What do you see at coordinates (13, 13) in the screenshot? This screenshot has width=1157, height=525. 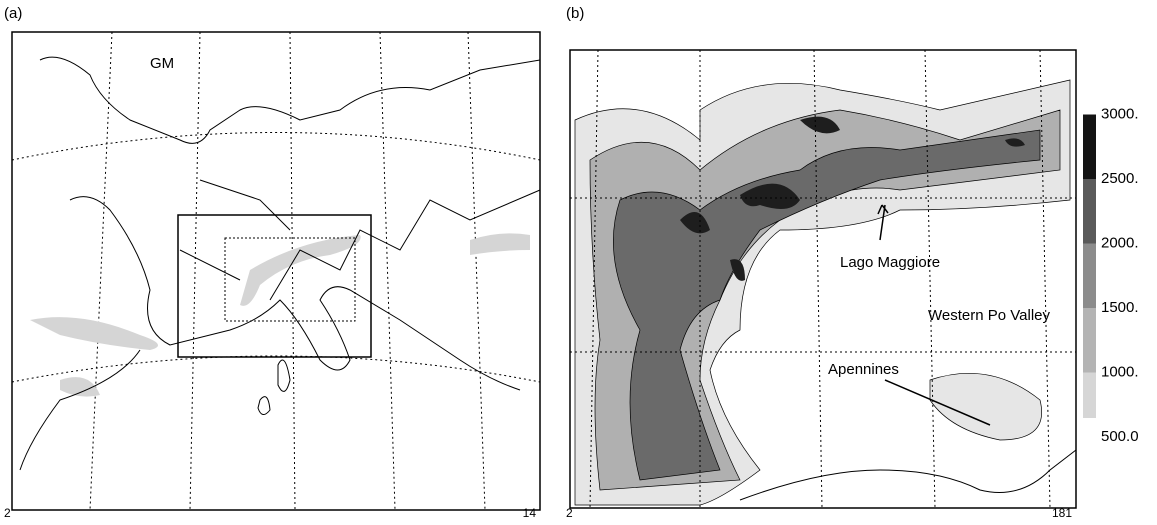 I see `panel-label: (a)` at bounding box center [13, 13].